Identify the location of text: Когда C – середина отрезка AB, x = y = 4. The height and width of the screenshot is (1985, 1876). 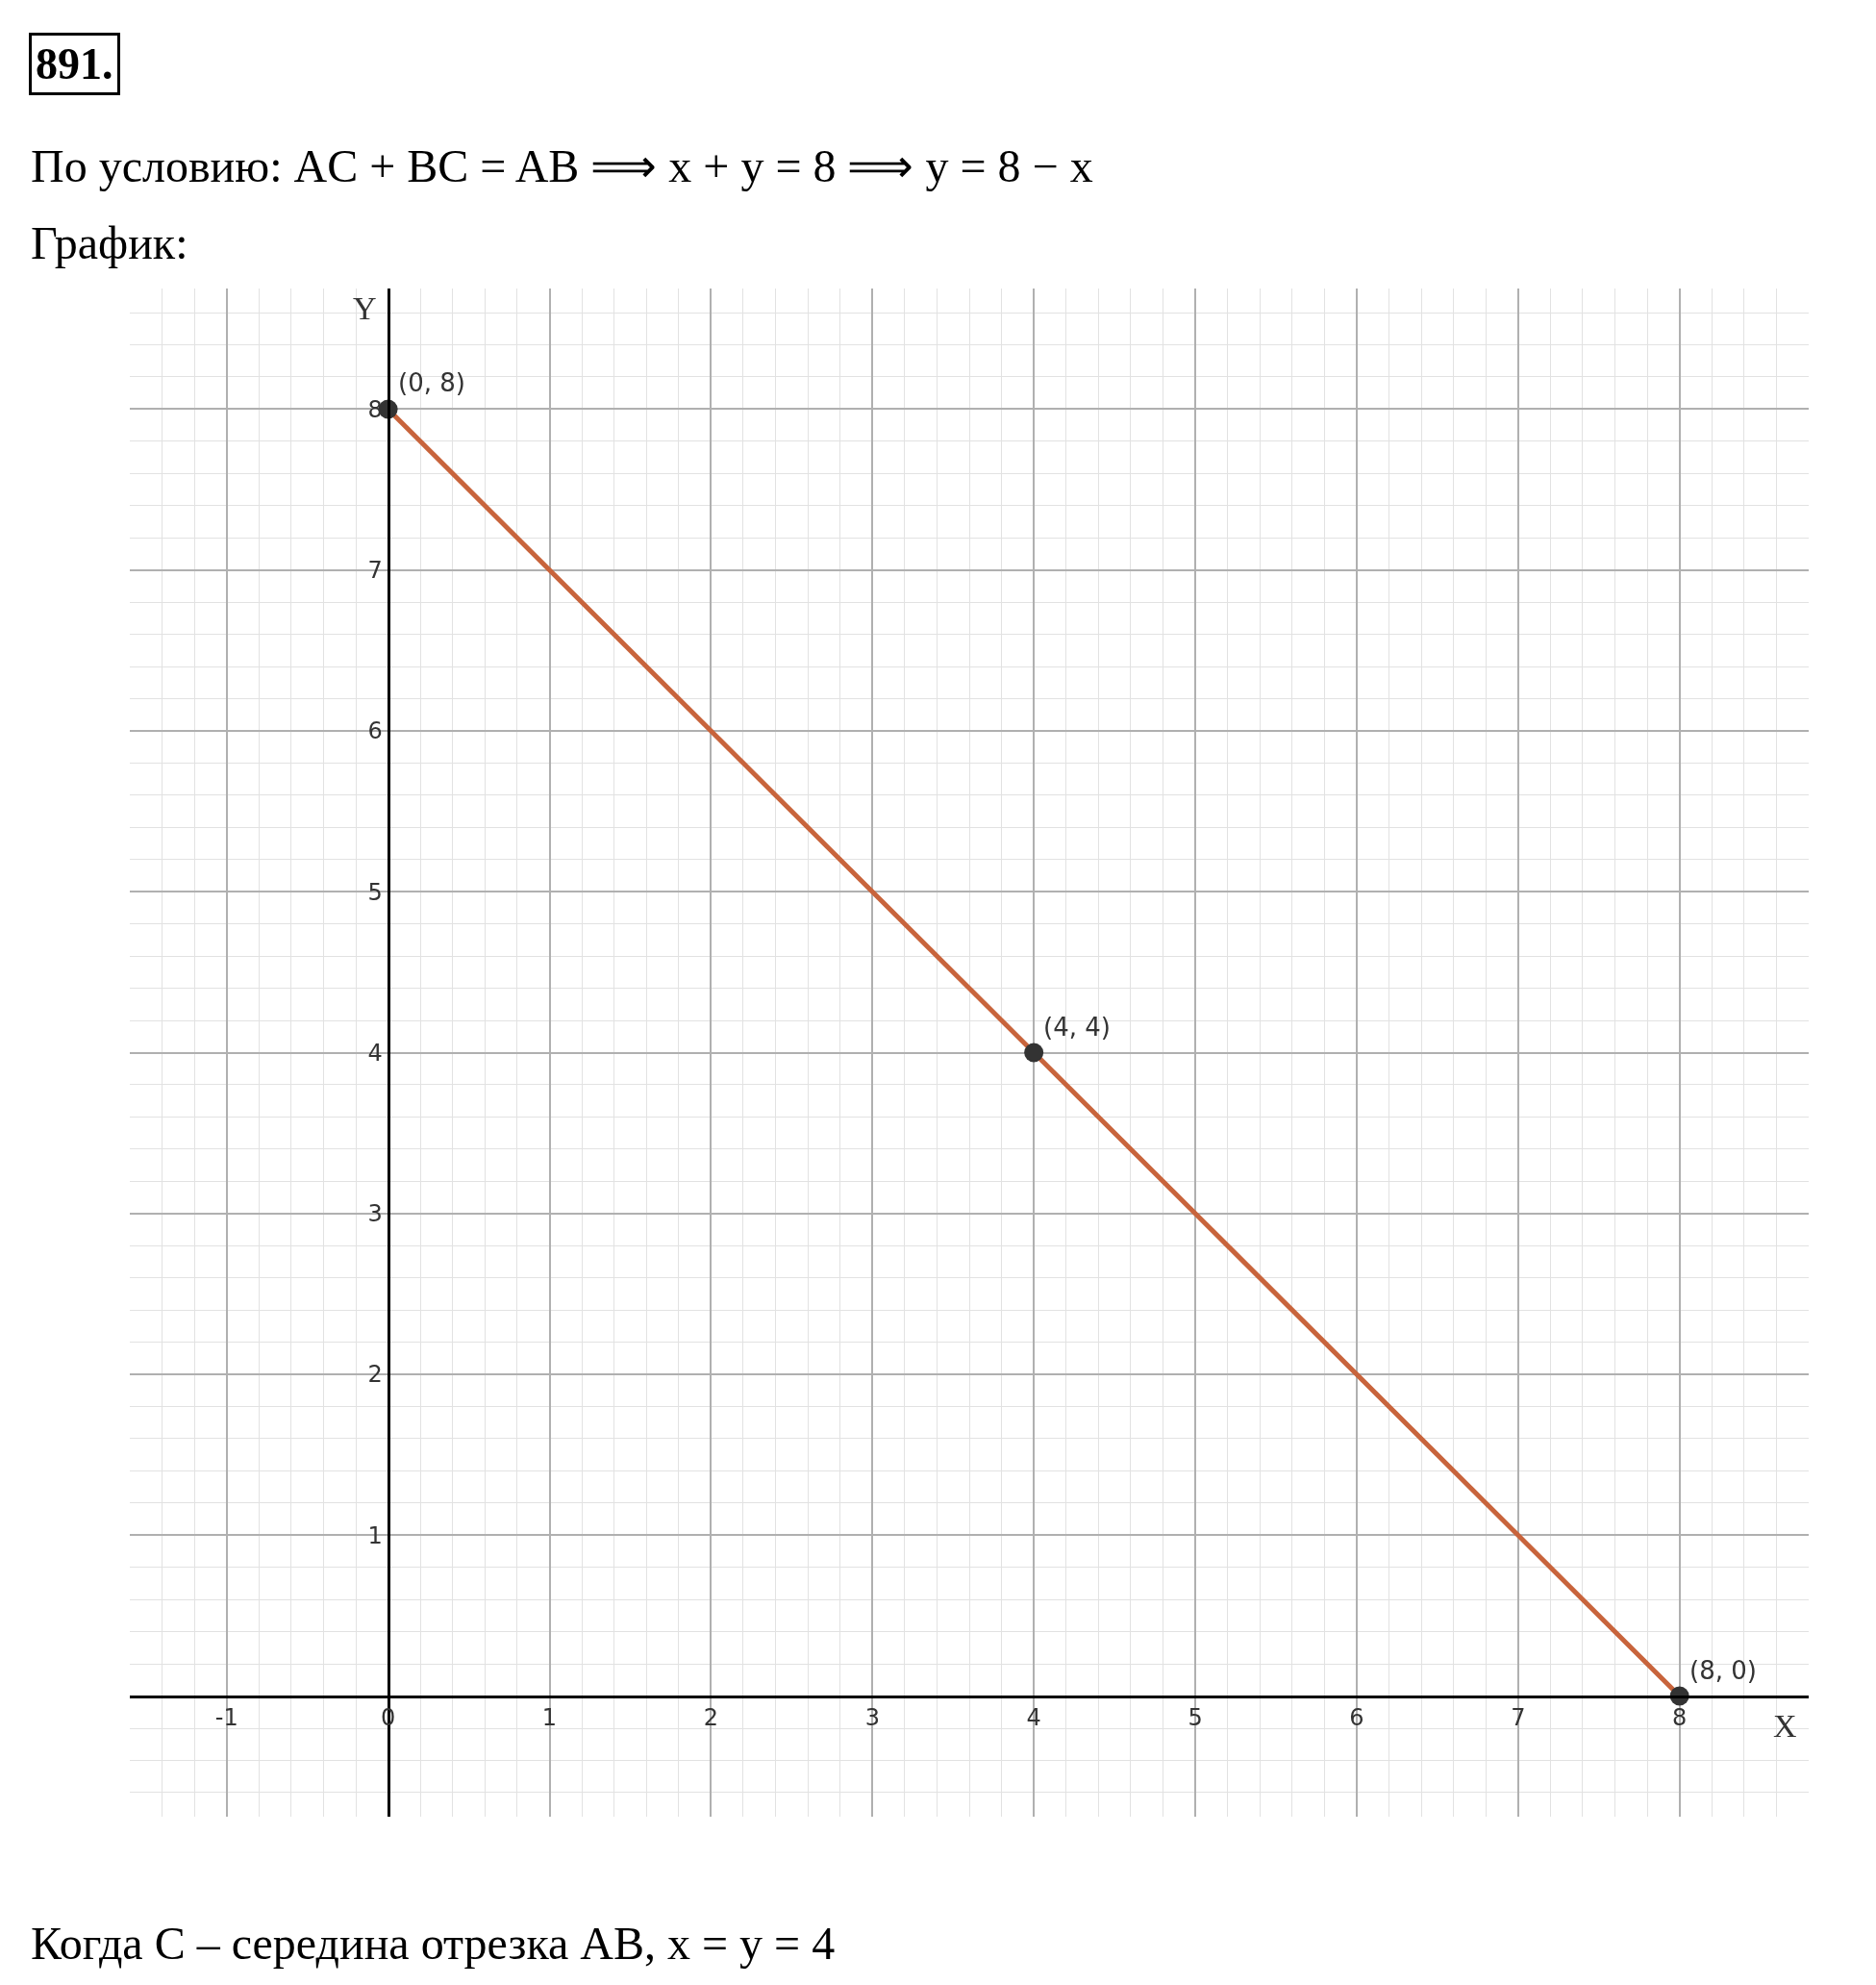
(433, 1943).